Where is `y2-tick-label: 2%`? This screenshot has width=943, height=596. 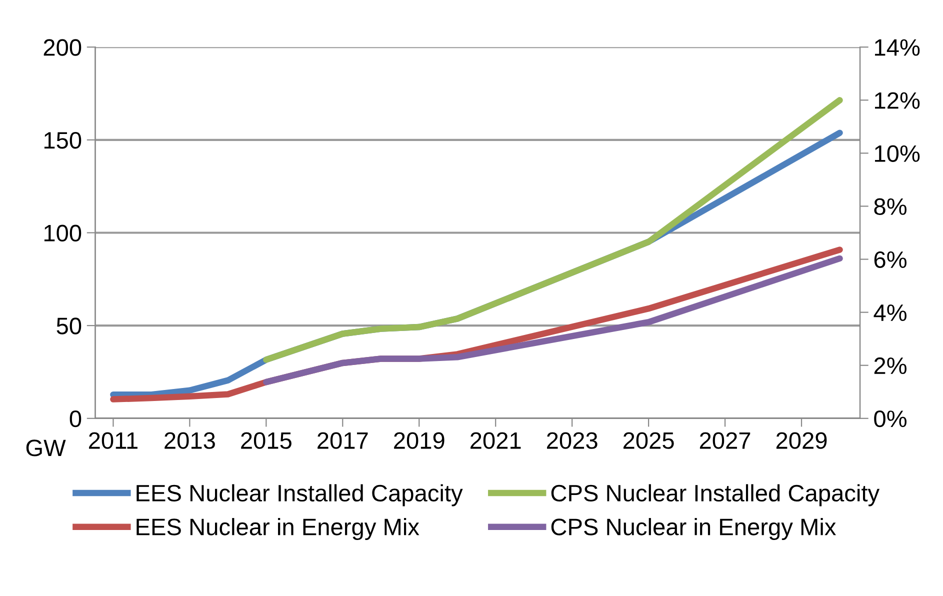
y2-tick-label: 2% is located at coordinates (890, 365).